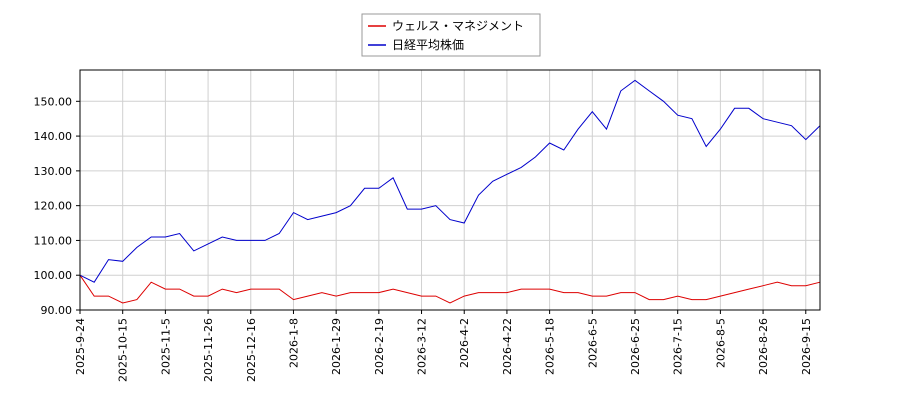 The image size is (900, 400). What do you see at coordinates (57, 310) in the screenshot?
I see `y-tick-label: 90.00` at bounding box center [57, 310].